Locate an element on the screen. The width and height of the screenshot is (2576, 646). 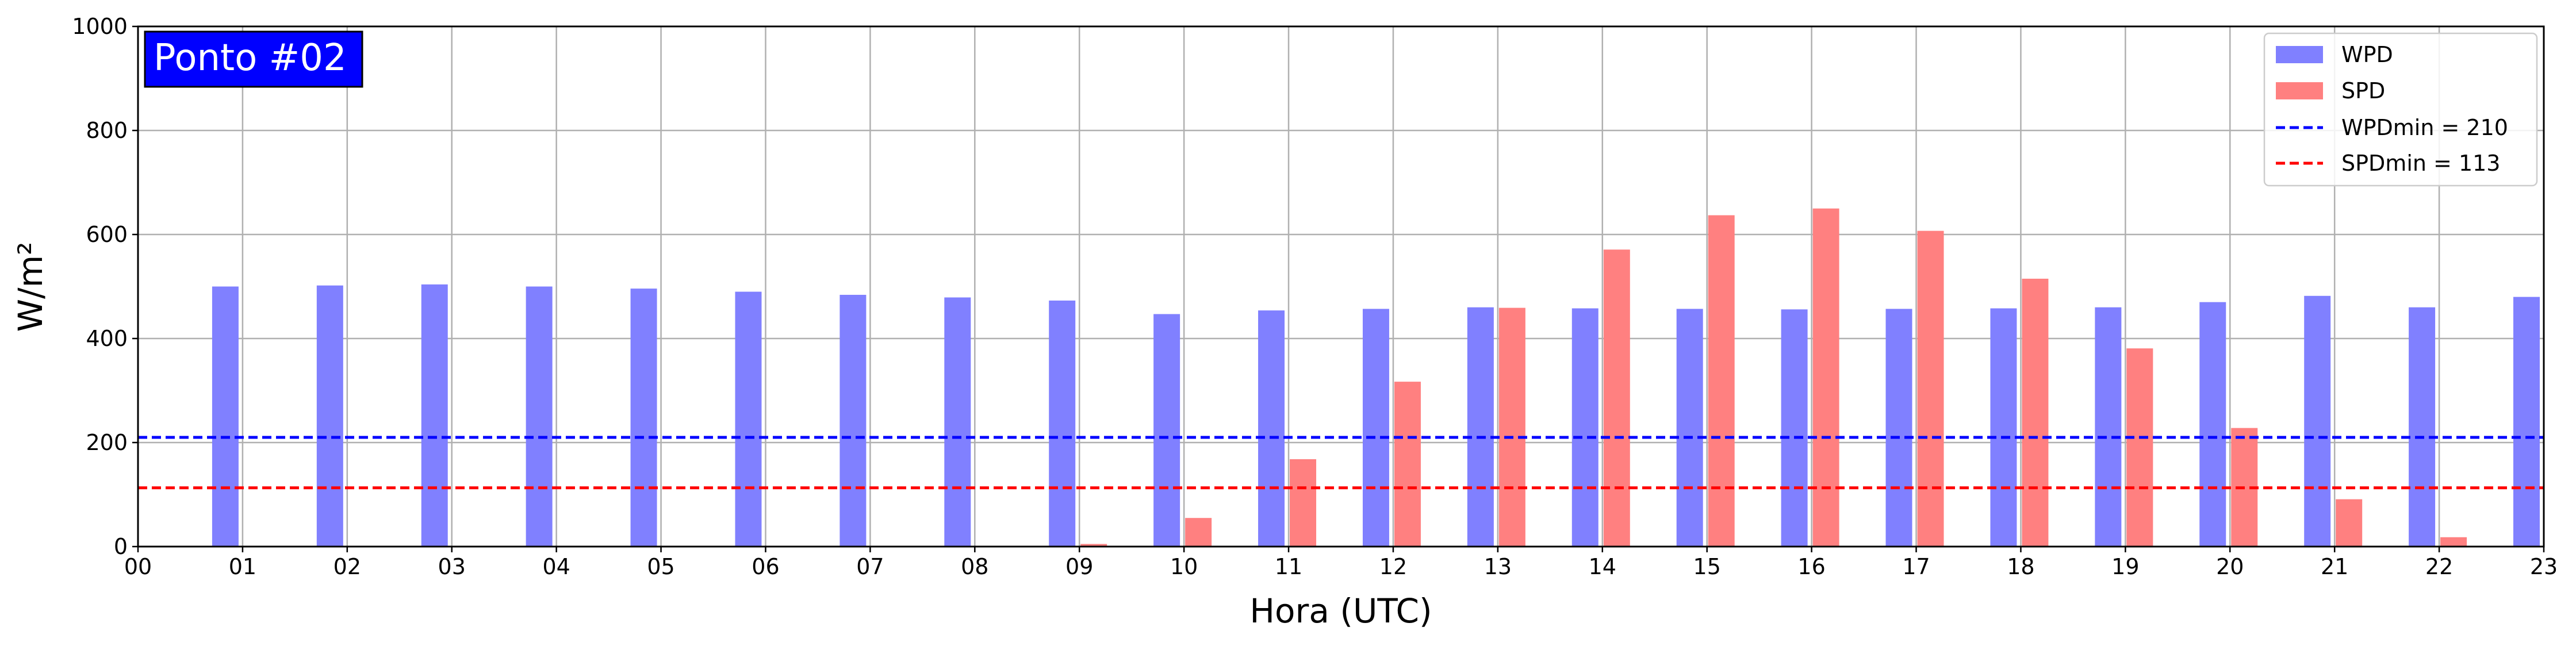
title-badge-box is located at coordinates (253, 59).